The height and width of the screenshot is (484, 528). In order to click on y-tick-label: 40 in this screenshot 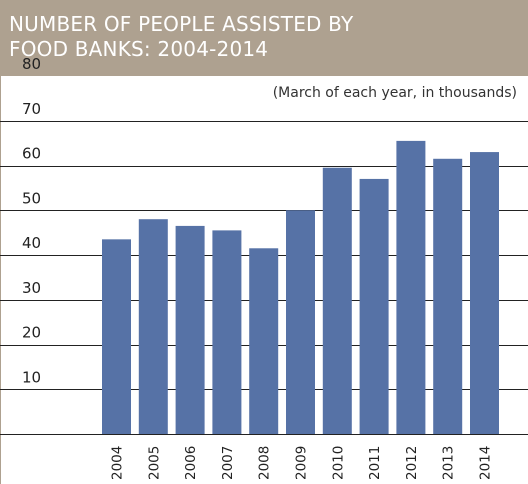, I will do `click(31, 243)`.